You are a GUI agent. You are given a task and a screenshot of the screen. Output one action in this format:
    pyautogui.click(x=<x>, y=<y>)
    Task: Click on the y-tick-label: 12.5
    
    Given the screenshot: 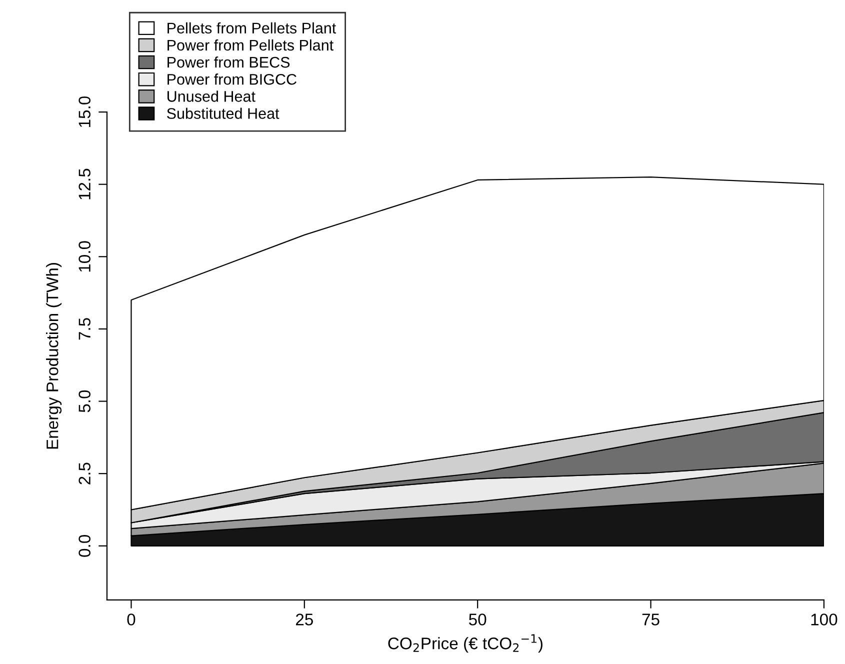 What is the action you would take?
    pyautogui.click(x=84, y=184)
    